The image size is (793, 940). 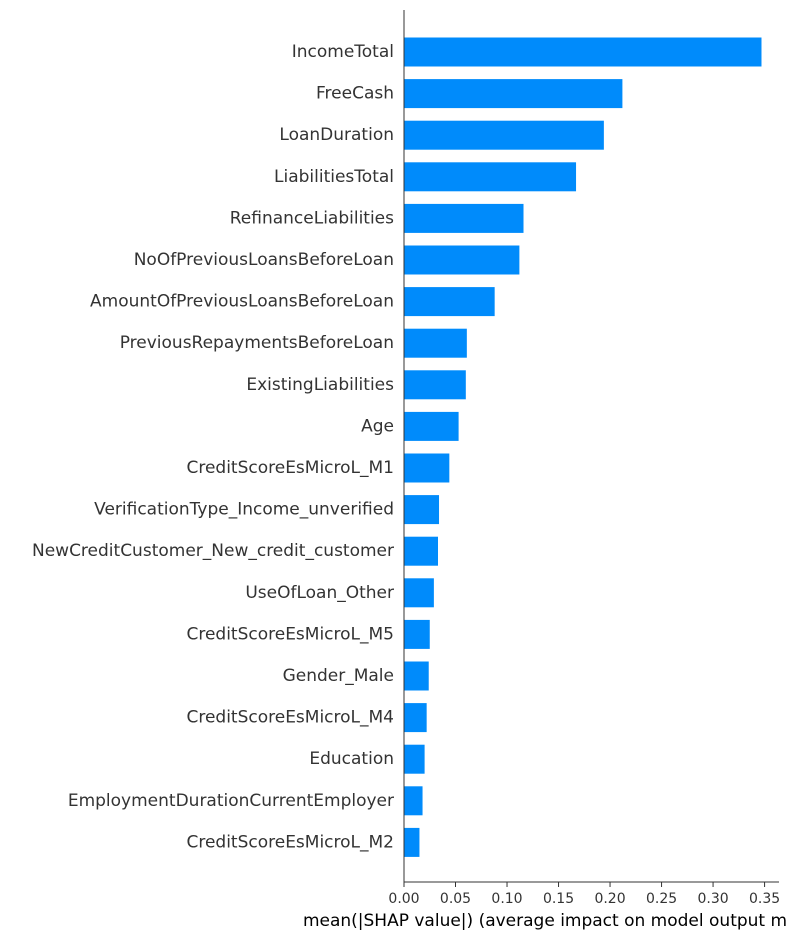 I want to click on category-label: NewCreditCustomer_New_credit_customer, so click(x=213, y=551).